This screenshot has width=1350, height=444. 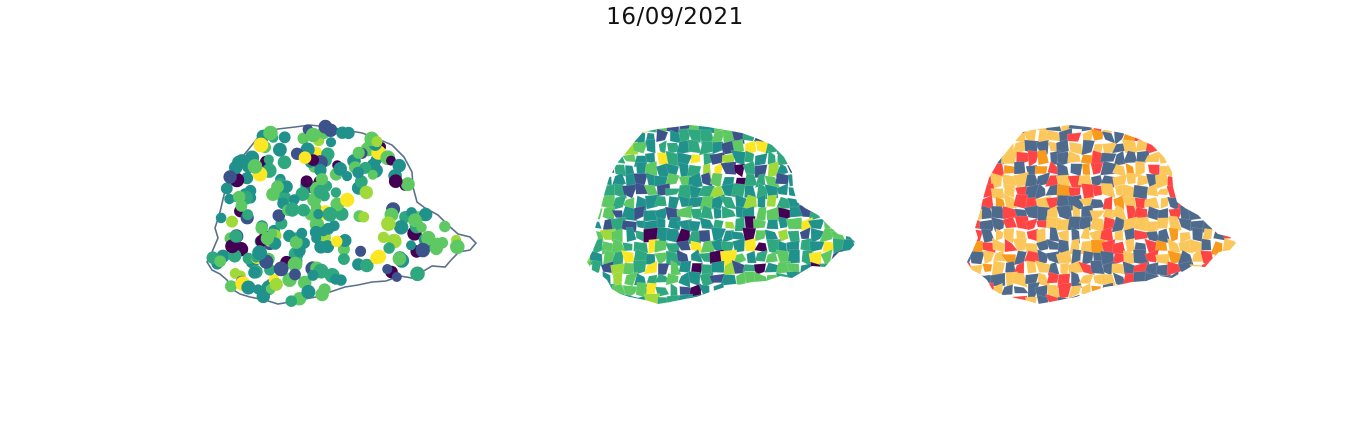 What do you see at coordinates (1107, 222) in the screenshot?
I see `map-panel-choropleth-categorical` at bounding box center [1107, 222].